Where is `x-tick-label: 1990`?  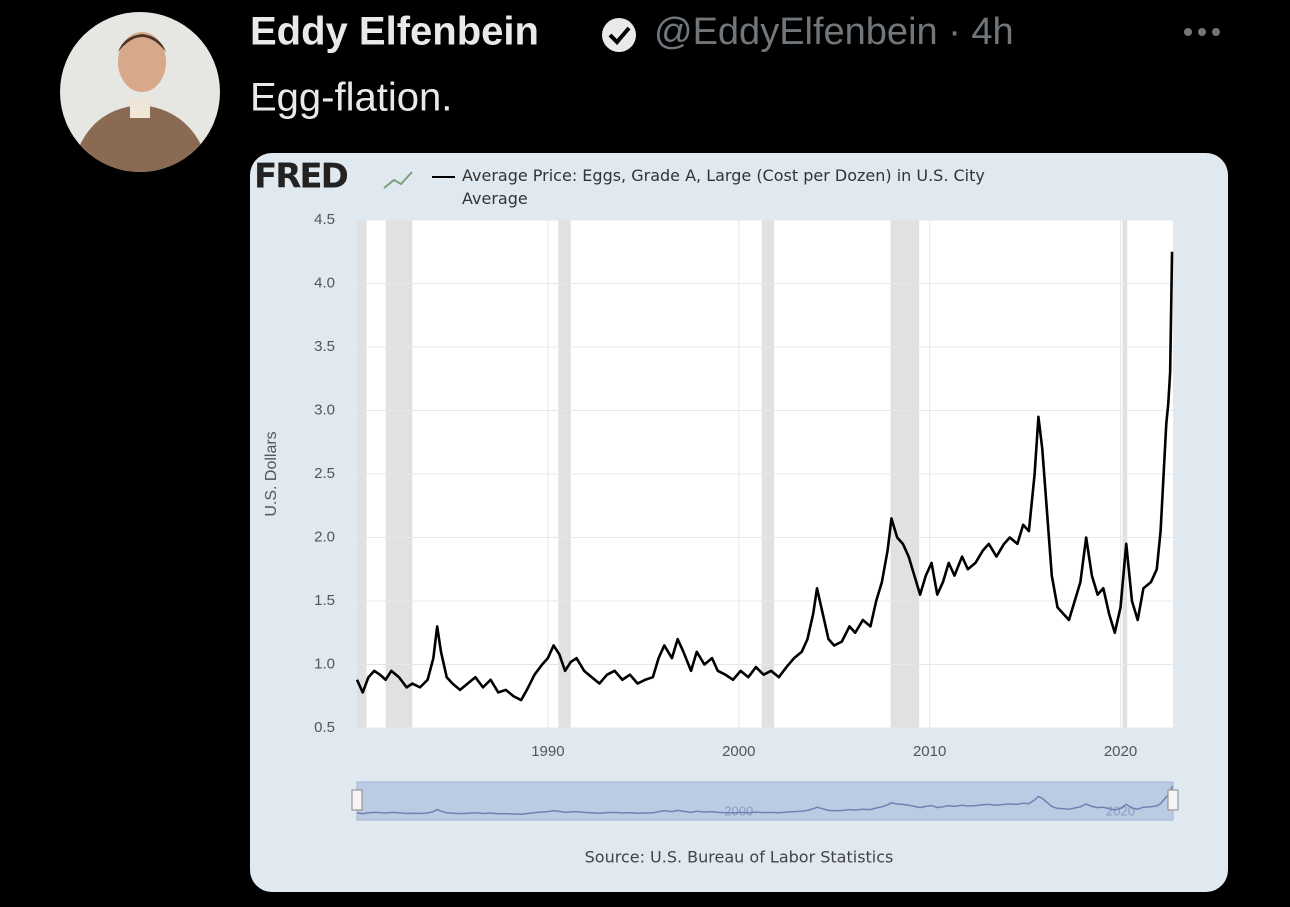 x-tick-label: 1990 is located at coordinates (547, 751).